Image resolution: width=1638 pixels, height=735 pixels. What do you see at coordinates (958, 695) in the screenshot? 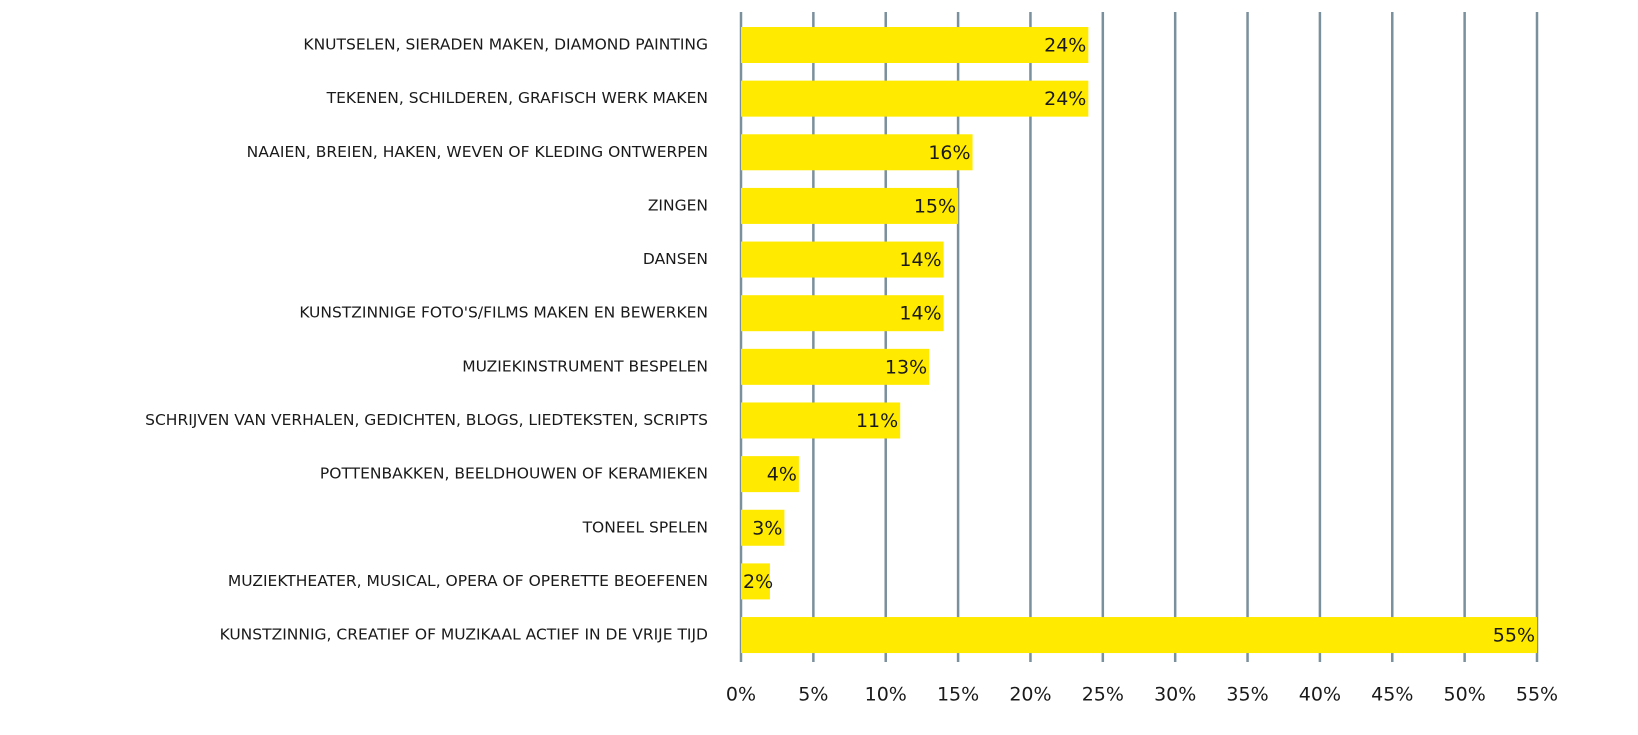
I see `x-tick-label: 15%` at bounding box center [958, 695].